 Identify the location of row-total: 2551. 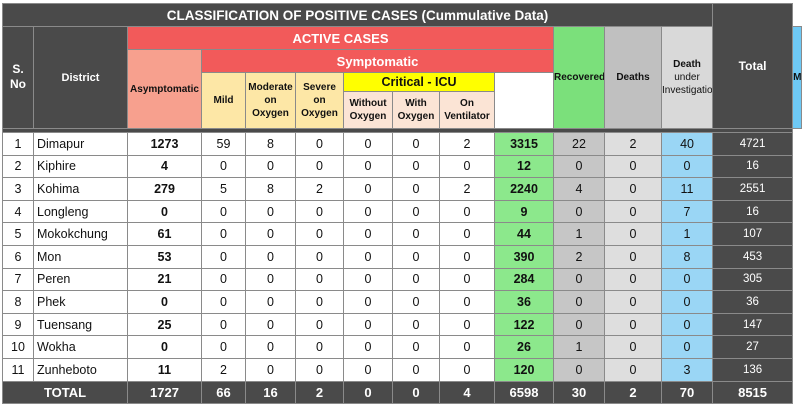
(753, 189).